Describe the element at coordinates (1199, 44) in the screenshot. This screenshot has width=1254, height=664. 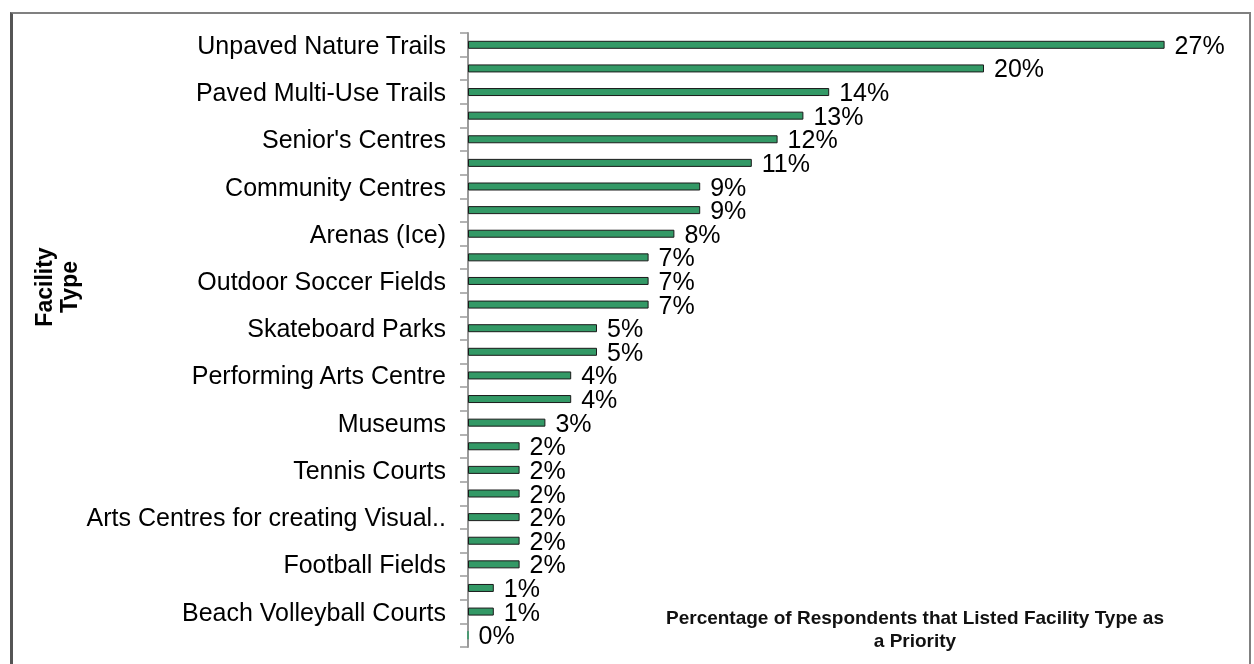
I see `data-label: 27%` at that location.